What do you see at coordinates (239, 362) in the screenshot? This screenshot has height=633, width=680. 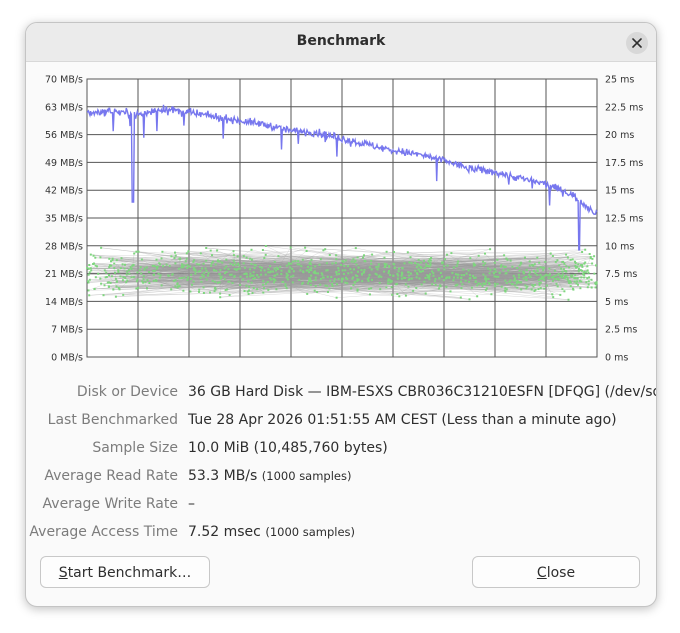 I see `x-tick-label: 30%` at bounding box center [239, 362].